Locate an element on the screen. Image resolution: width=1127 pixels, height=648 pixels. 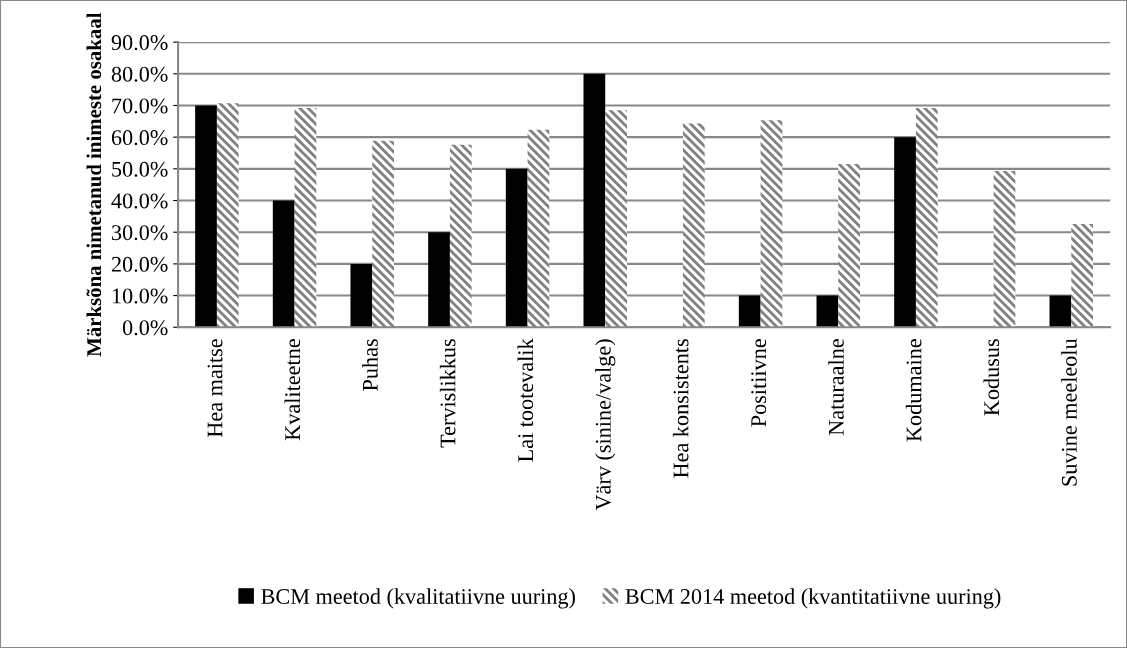
y-tick-label: 80.0% is located at coordinates (139, 74).